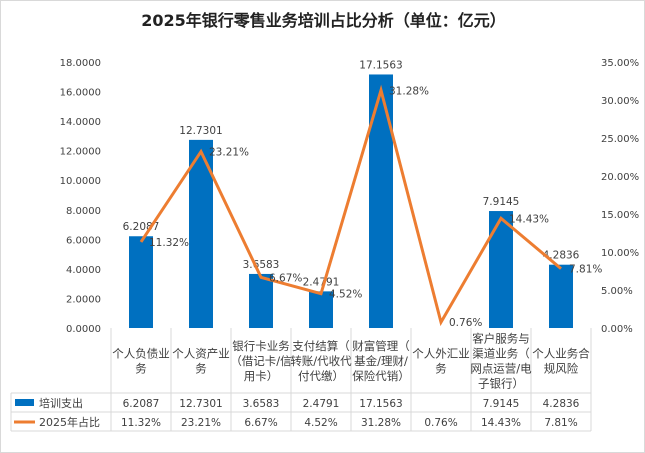 The width and height of the screenshot is (645, 453). What do you see at coordinates (561, 256) in the screenshot?
I see `bar-data-label: 4.2836` at bounding box center [561, 256].